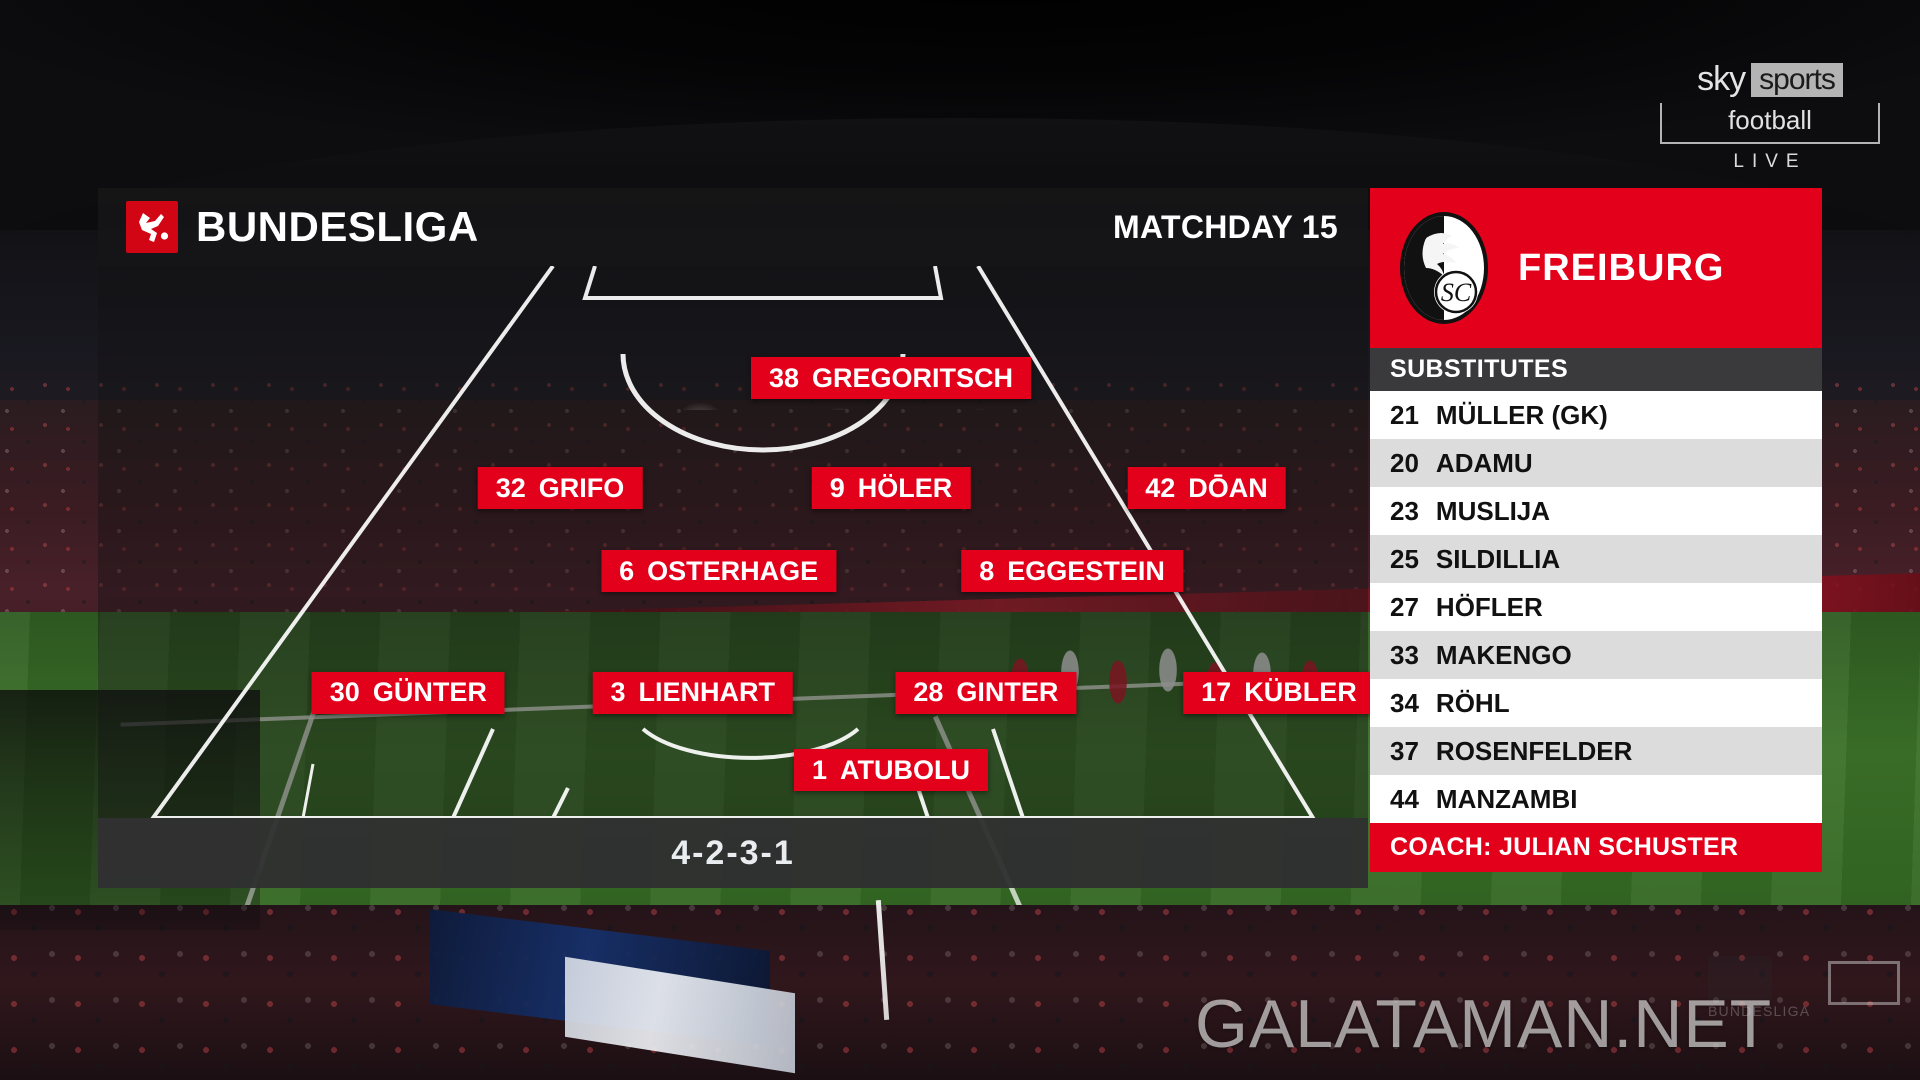 This screenshot has height=1080, width=1920. What do you see at coordinates (1444, 268) in the screenshot?
I see `sc-freiburg-crest-icon: SC` at bounding box center [1444, 268].